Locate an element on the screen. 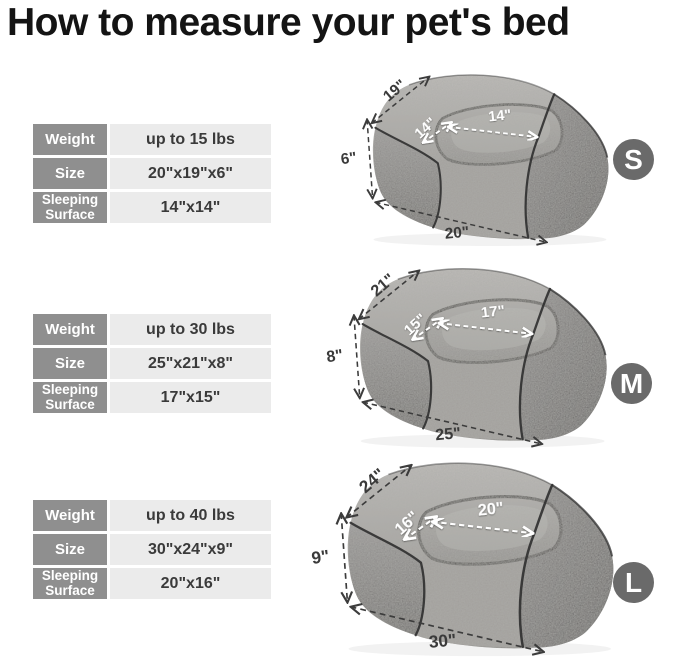 The height and width of the screenshot is (661, 679). weight-value-cell: up to 30 lbs is located at coordinates (190, 329).